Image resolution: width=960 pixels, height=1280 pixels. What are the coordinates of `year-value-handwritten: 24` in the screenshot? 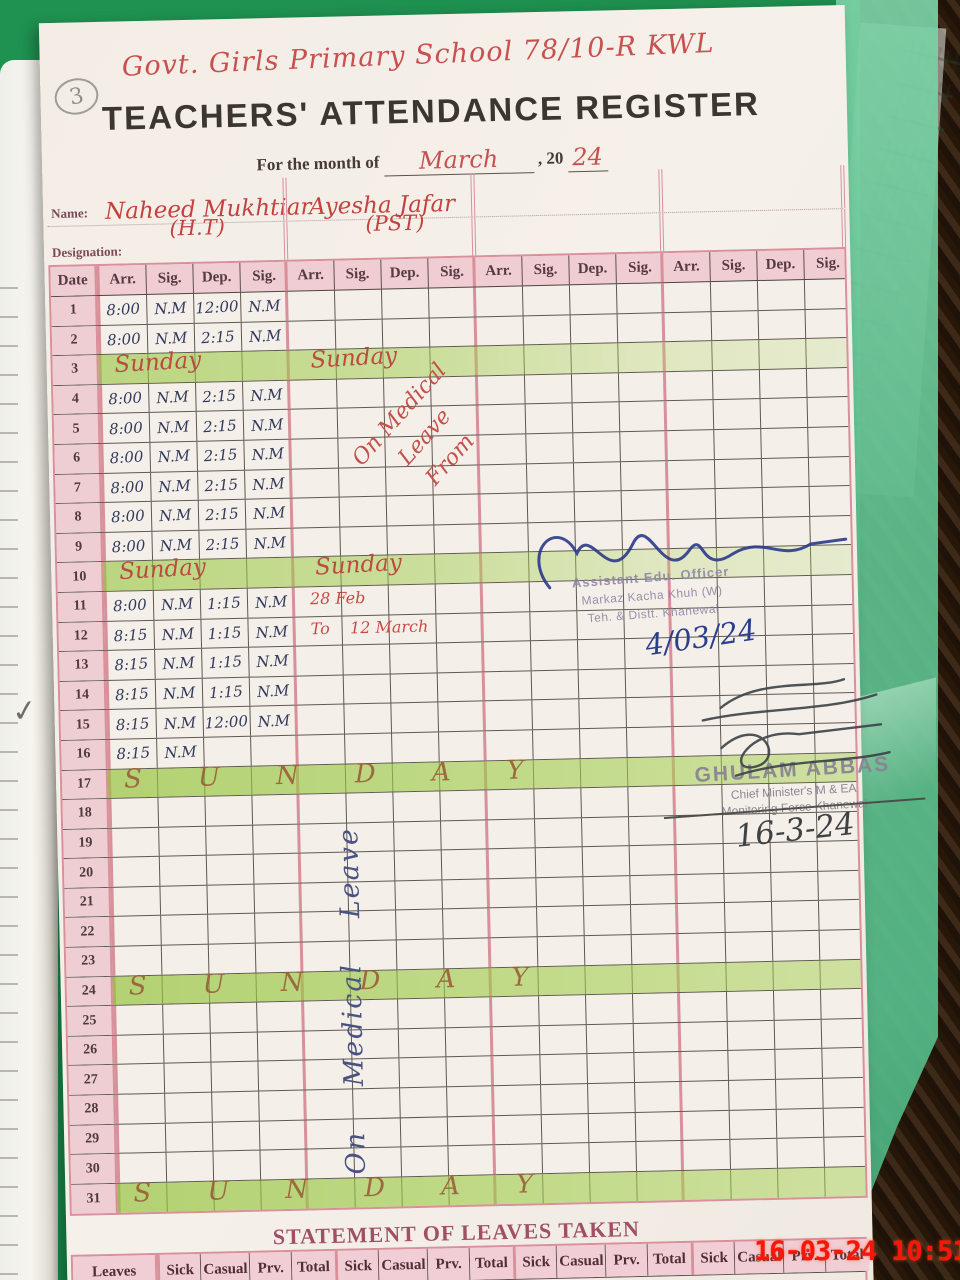 It's located at (587, 157).